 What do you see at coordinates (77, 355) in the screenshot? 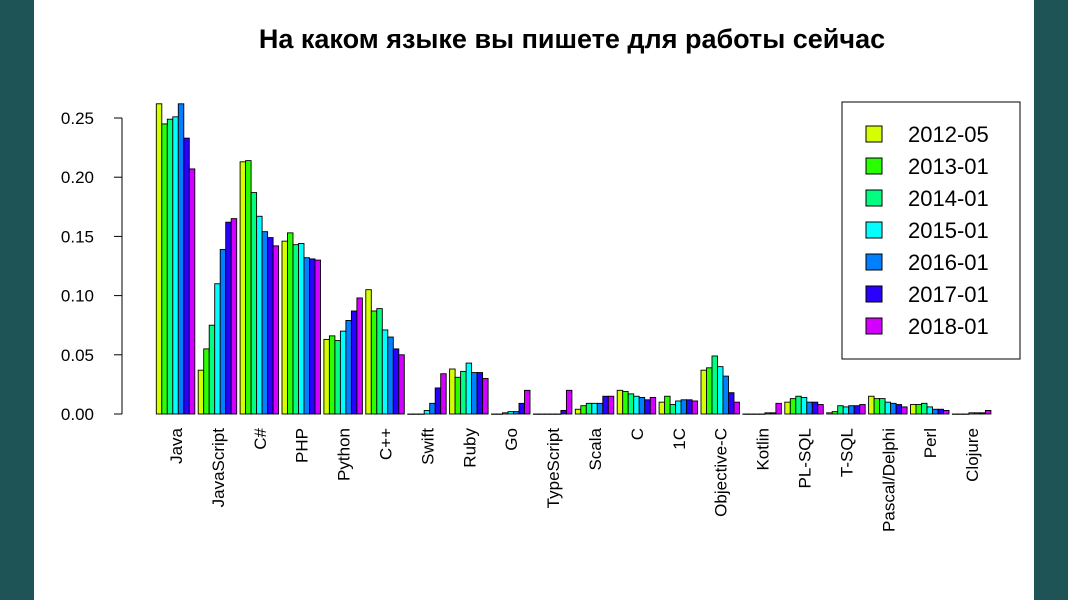
I see `y-tick-label: 0.05` at bounding box center [77, 355].